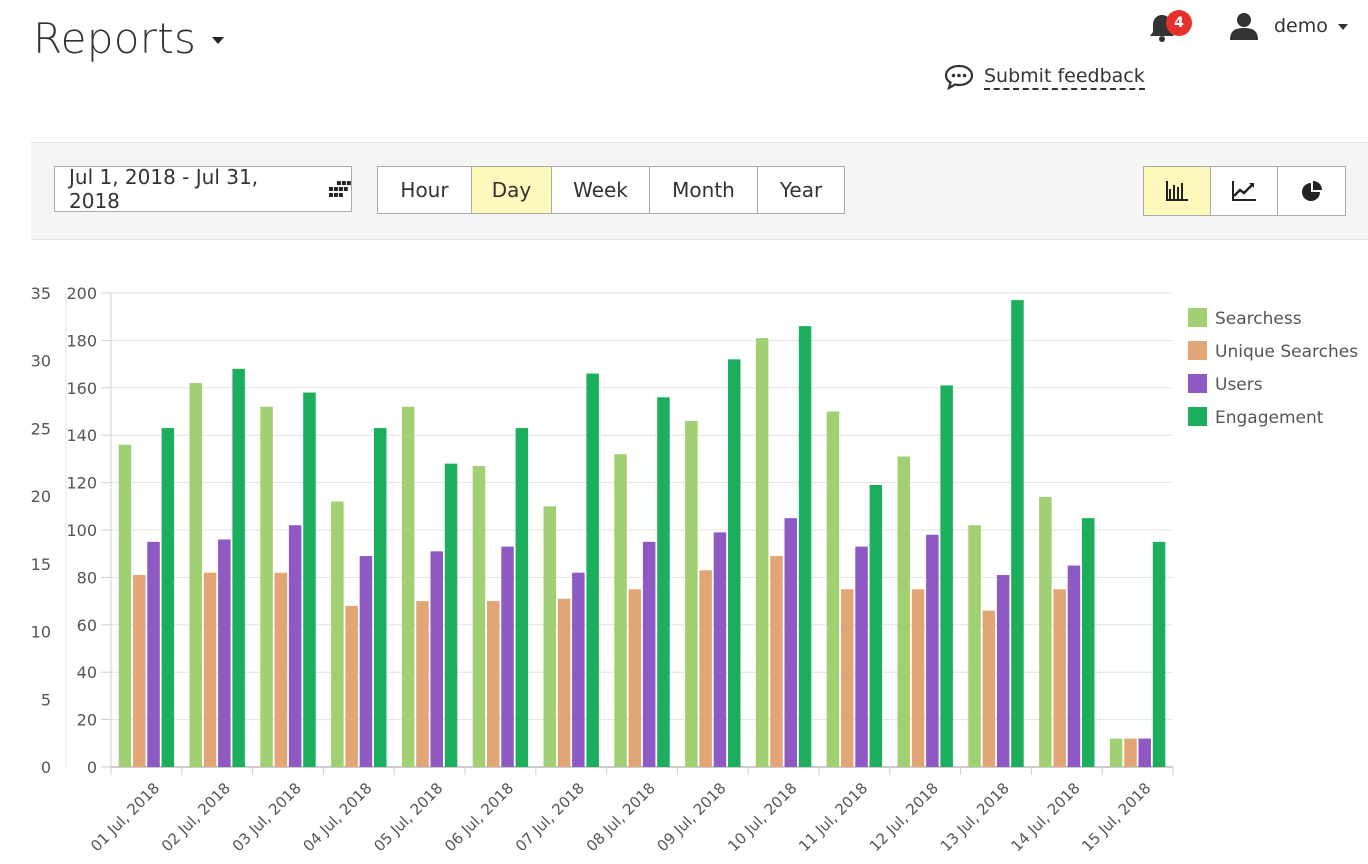  Describe the element at coordinates (340, 189) in the screenshot. I see `calendar-grid-icon` at that location.